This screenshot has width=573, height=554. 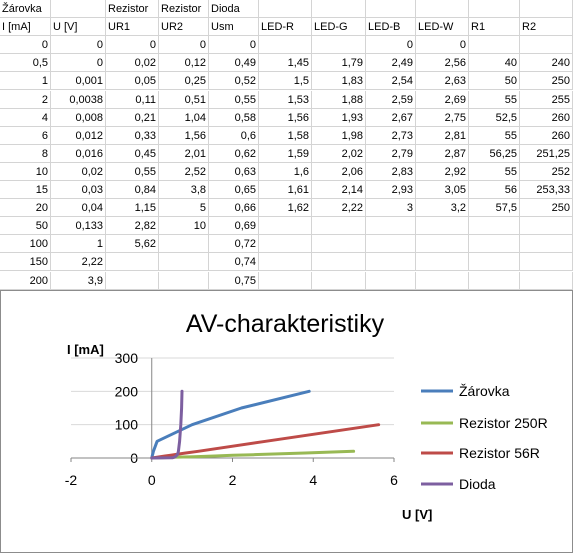 I want to click on table-cell: 255, so click(x=546, y=99).